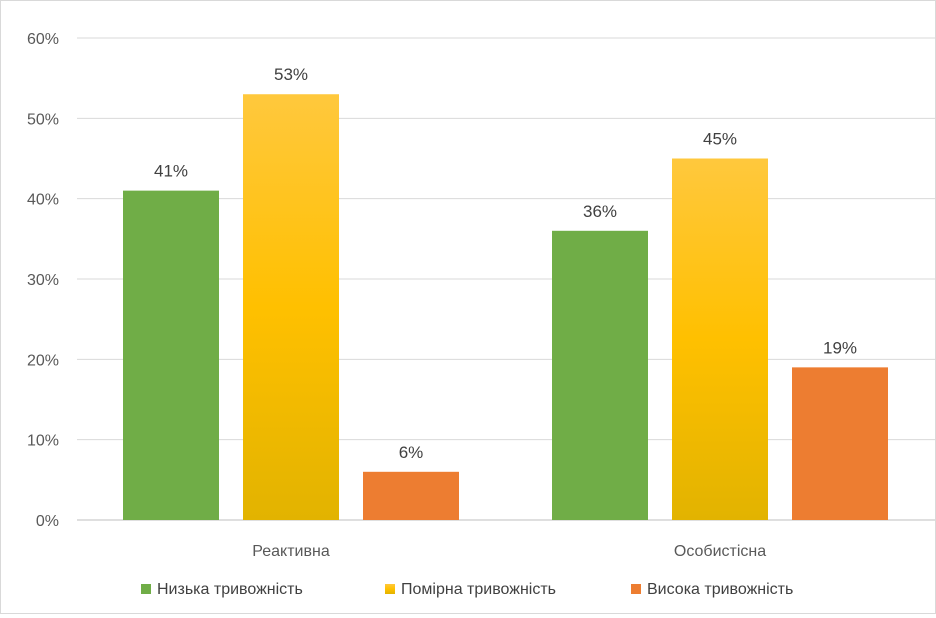 This screenshot has height=618, width=936. What do you see at coordinates (43, 441) in the screenshot?
I see `y-tick-label: 10%` at bounding box center [43, 441].